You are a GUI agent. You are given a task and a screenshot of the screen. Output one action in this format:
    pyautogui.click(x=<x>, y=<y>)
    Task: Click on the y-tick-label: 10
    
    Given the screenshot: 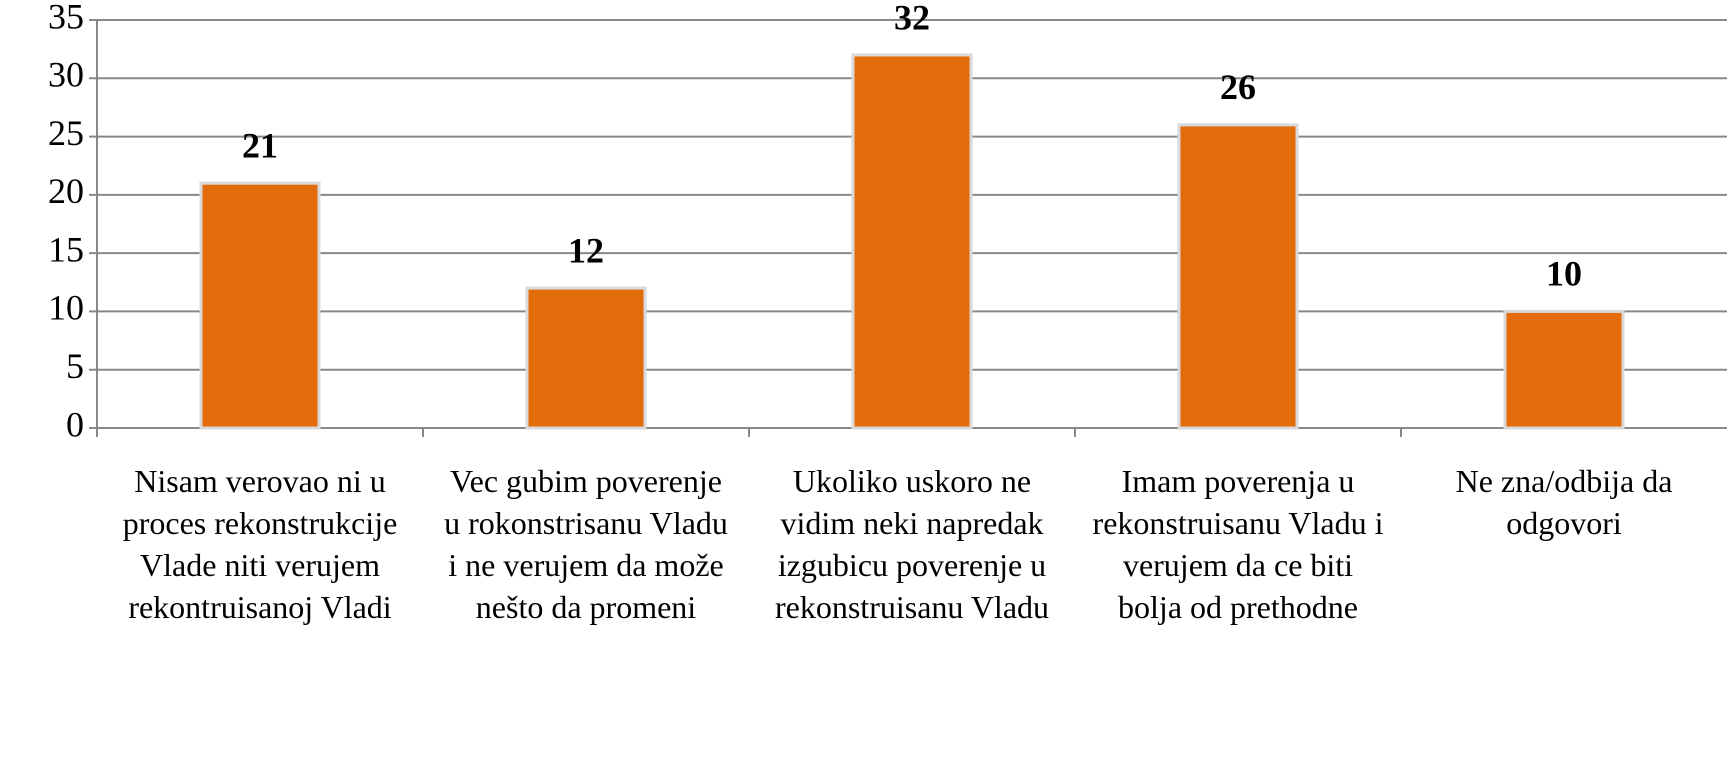 What is the action you would take?
    pyautogui.click(x=66, y=308)
    